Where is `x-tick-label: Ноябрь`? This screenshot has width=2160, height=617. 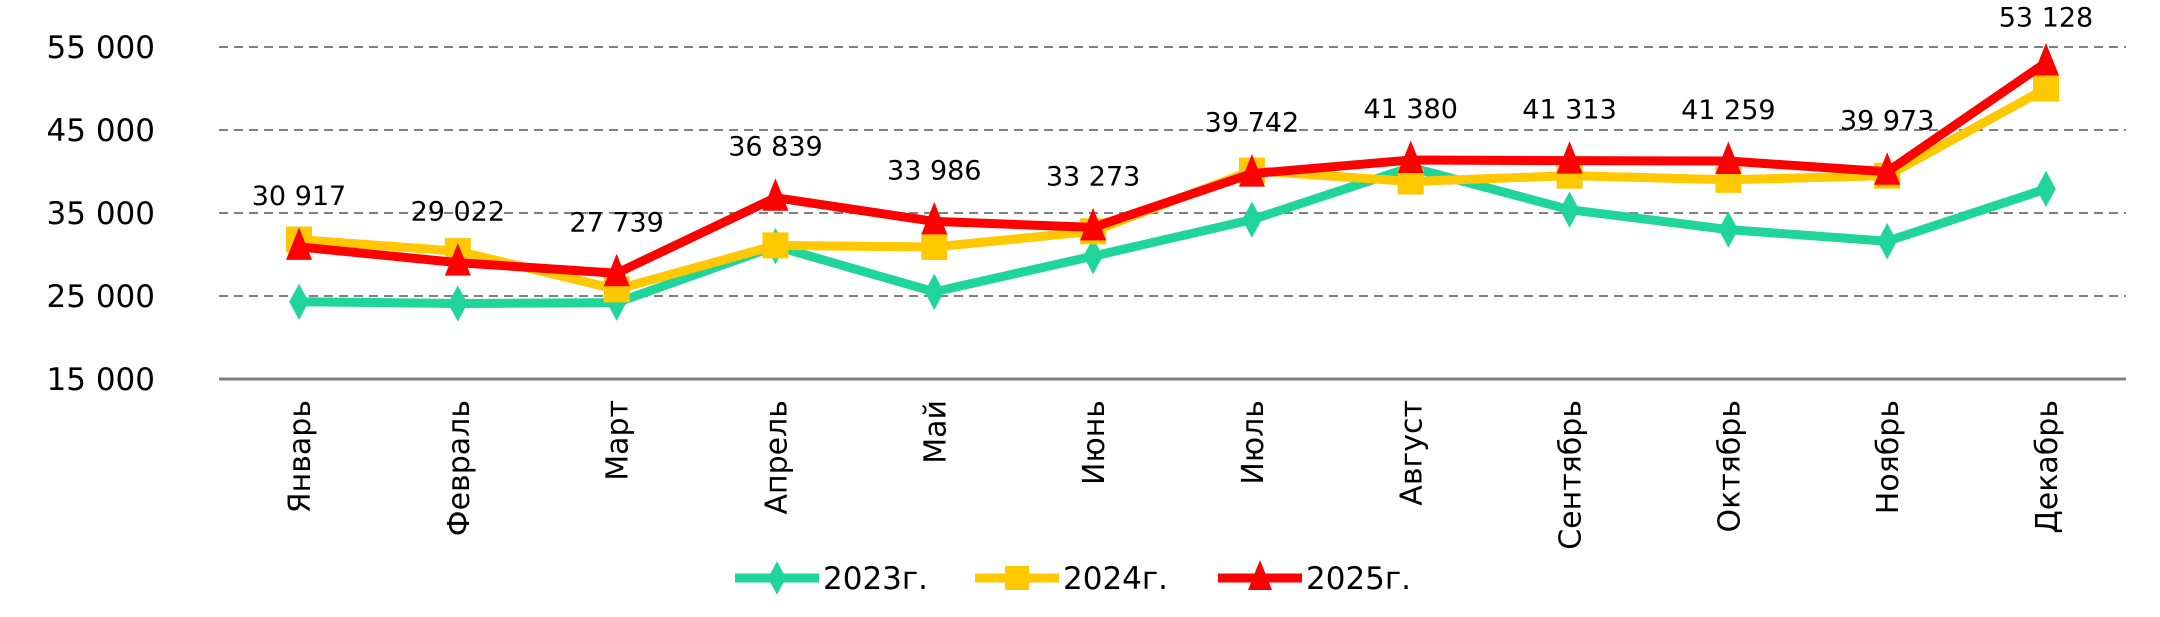 x-tick-label: Ноябрь is located at coordinates (1888, 457).